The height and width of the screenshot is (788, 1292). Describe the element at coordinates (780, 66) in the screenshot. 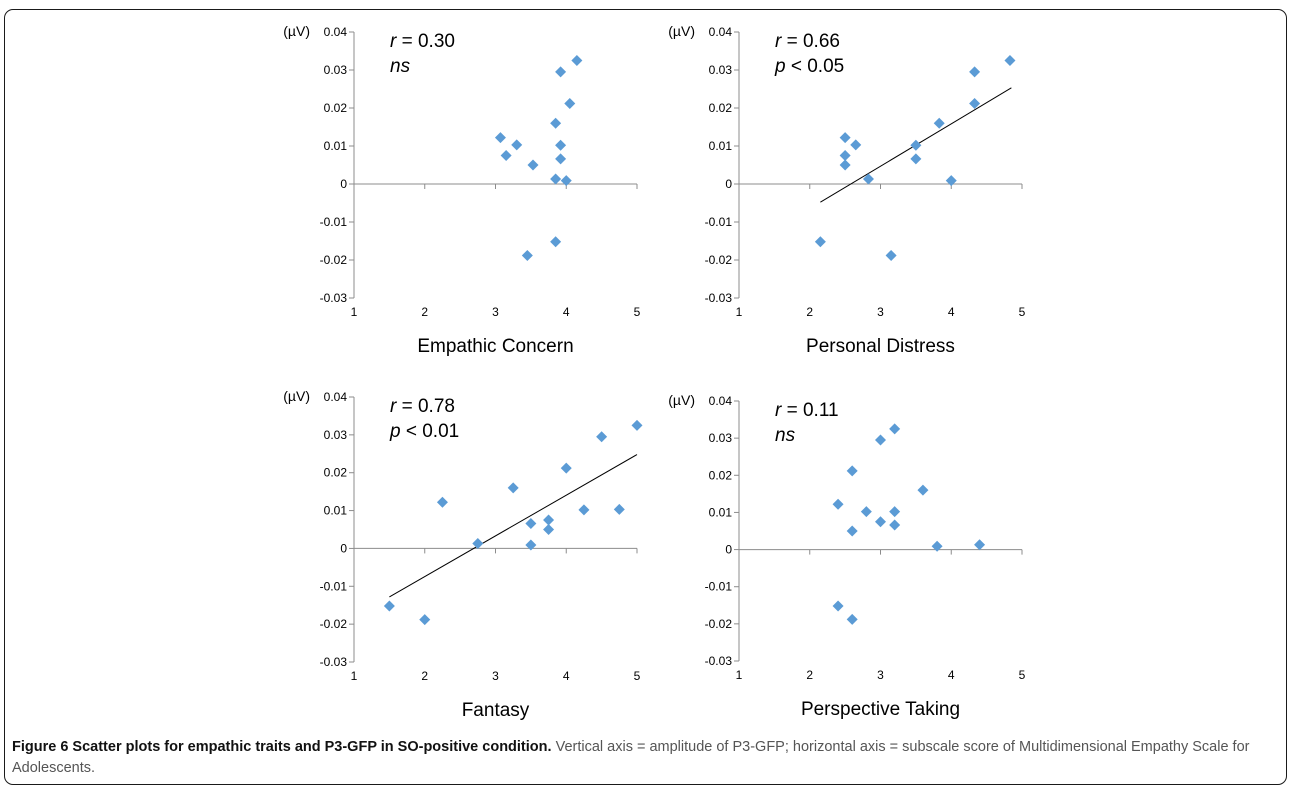

I see `p-symbol: p` at that location.